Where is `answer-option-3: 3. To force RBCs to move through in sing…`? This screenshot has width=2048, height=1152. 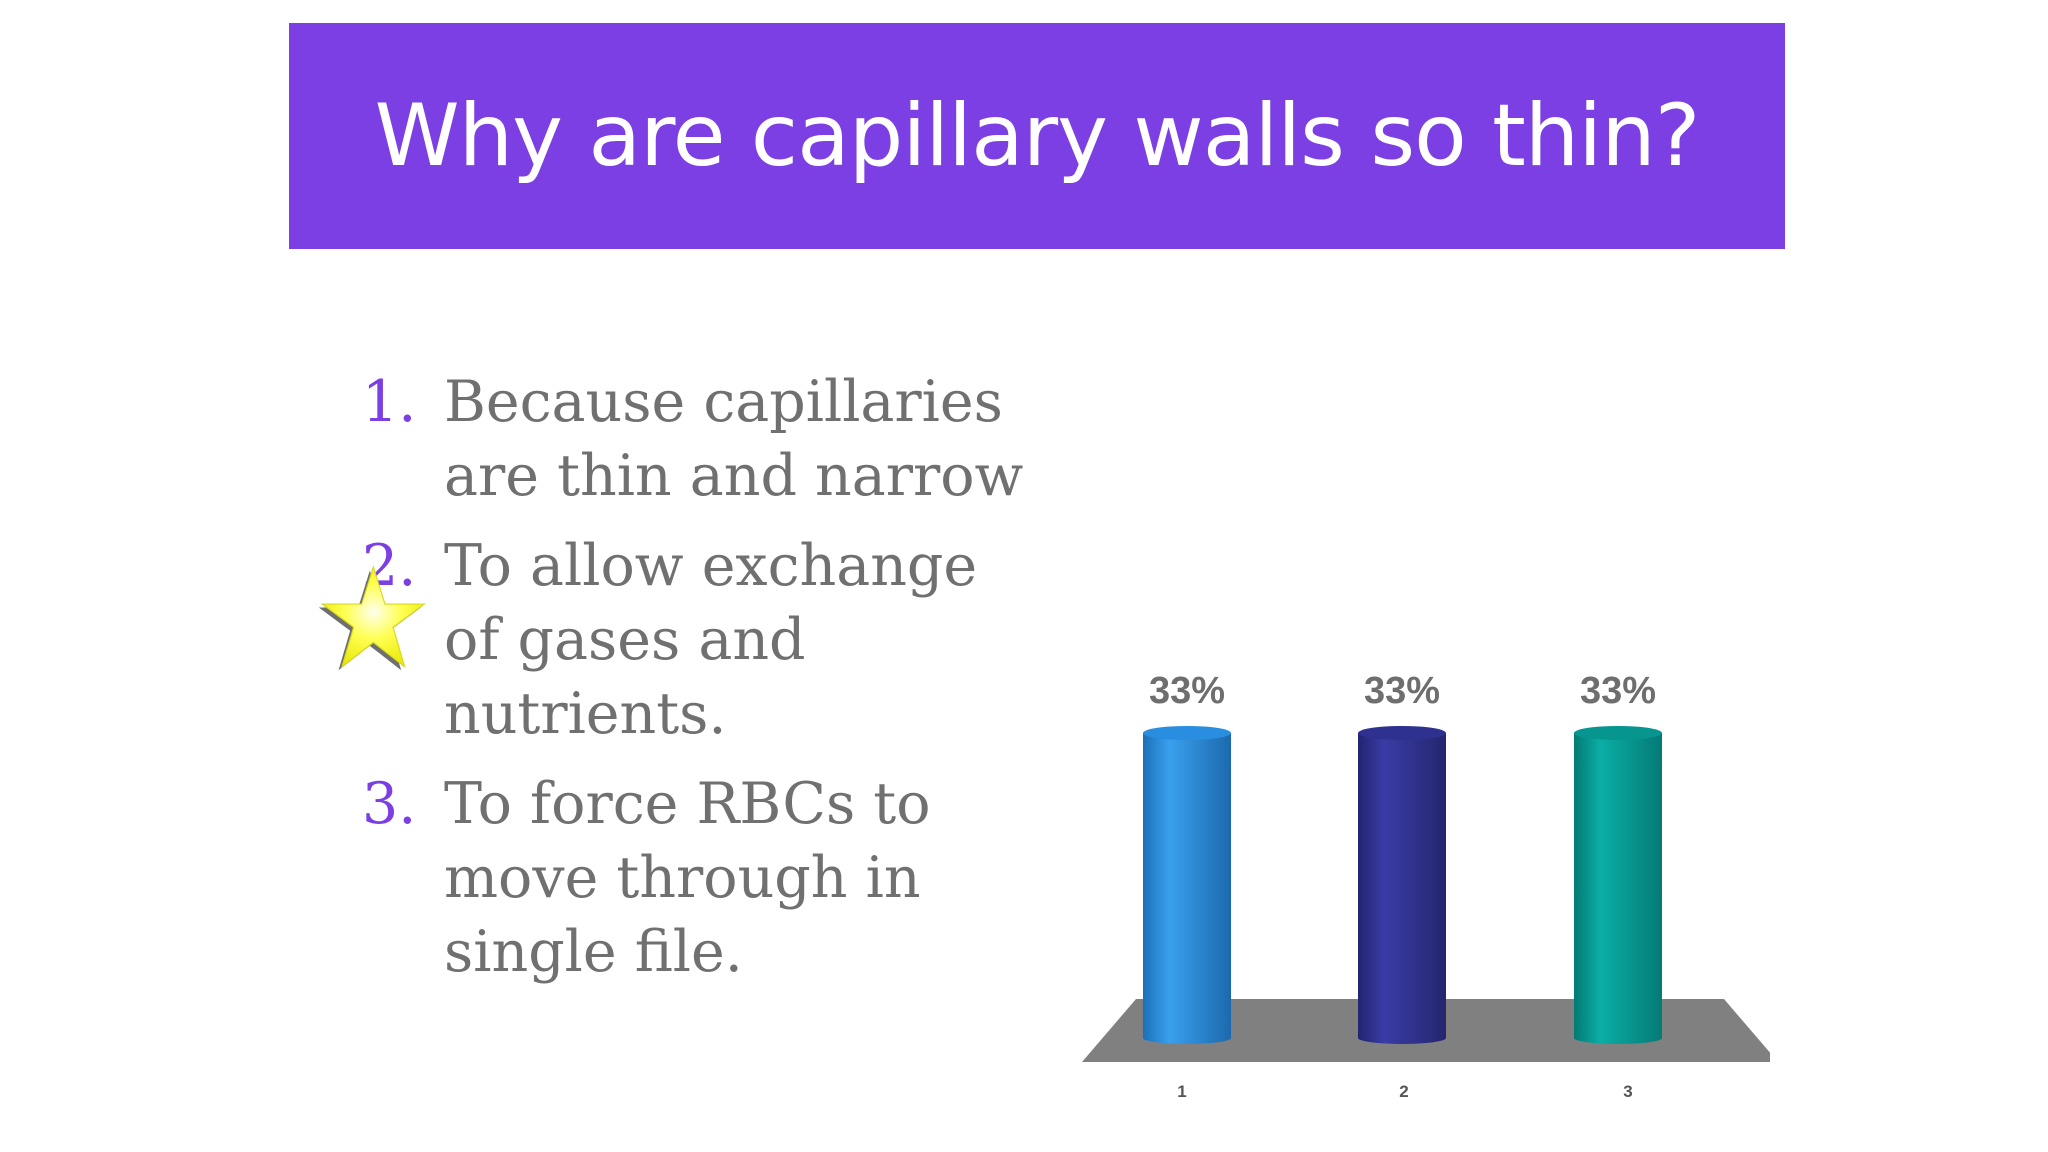 answer-option-3: 3. To force RBCs to move through in sing… is located at coordinates (702, 878).